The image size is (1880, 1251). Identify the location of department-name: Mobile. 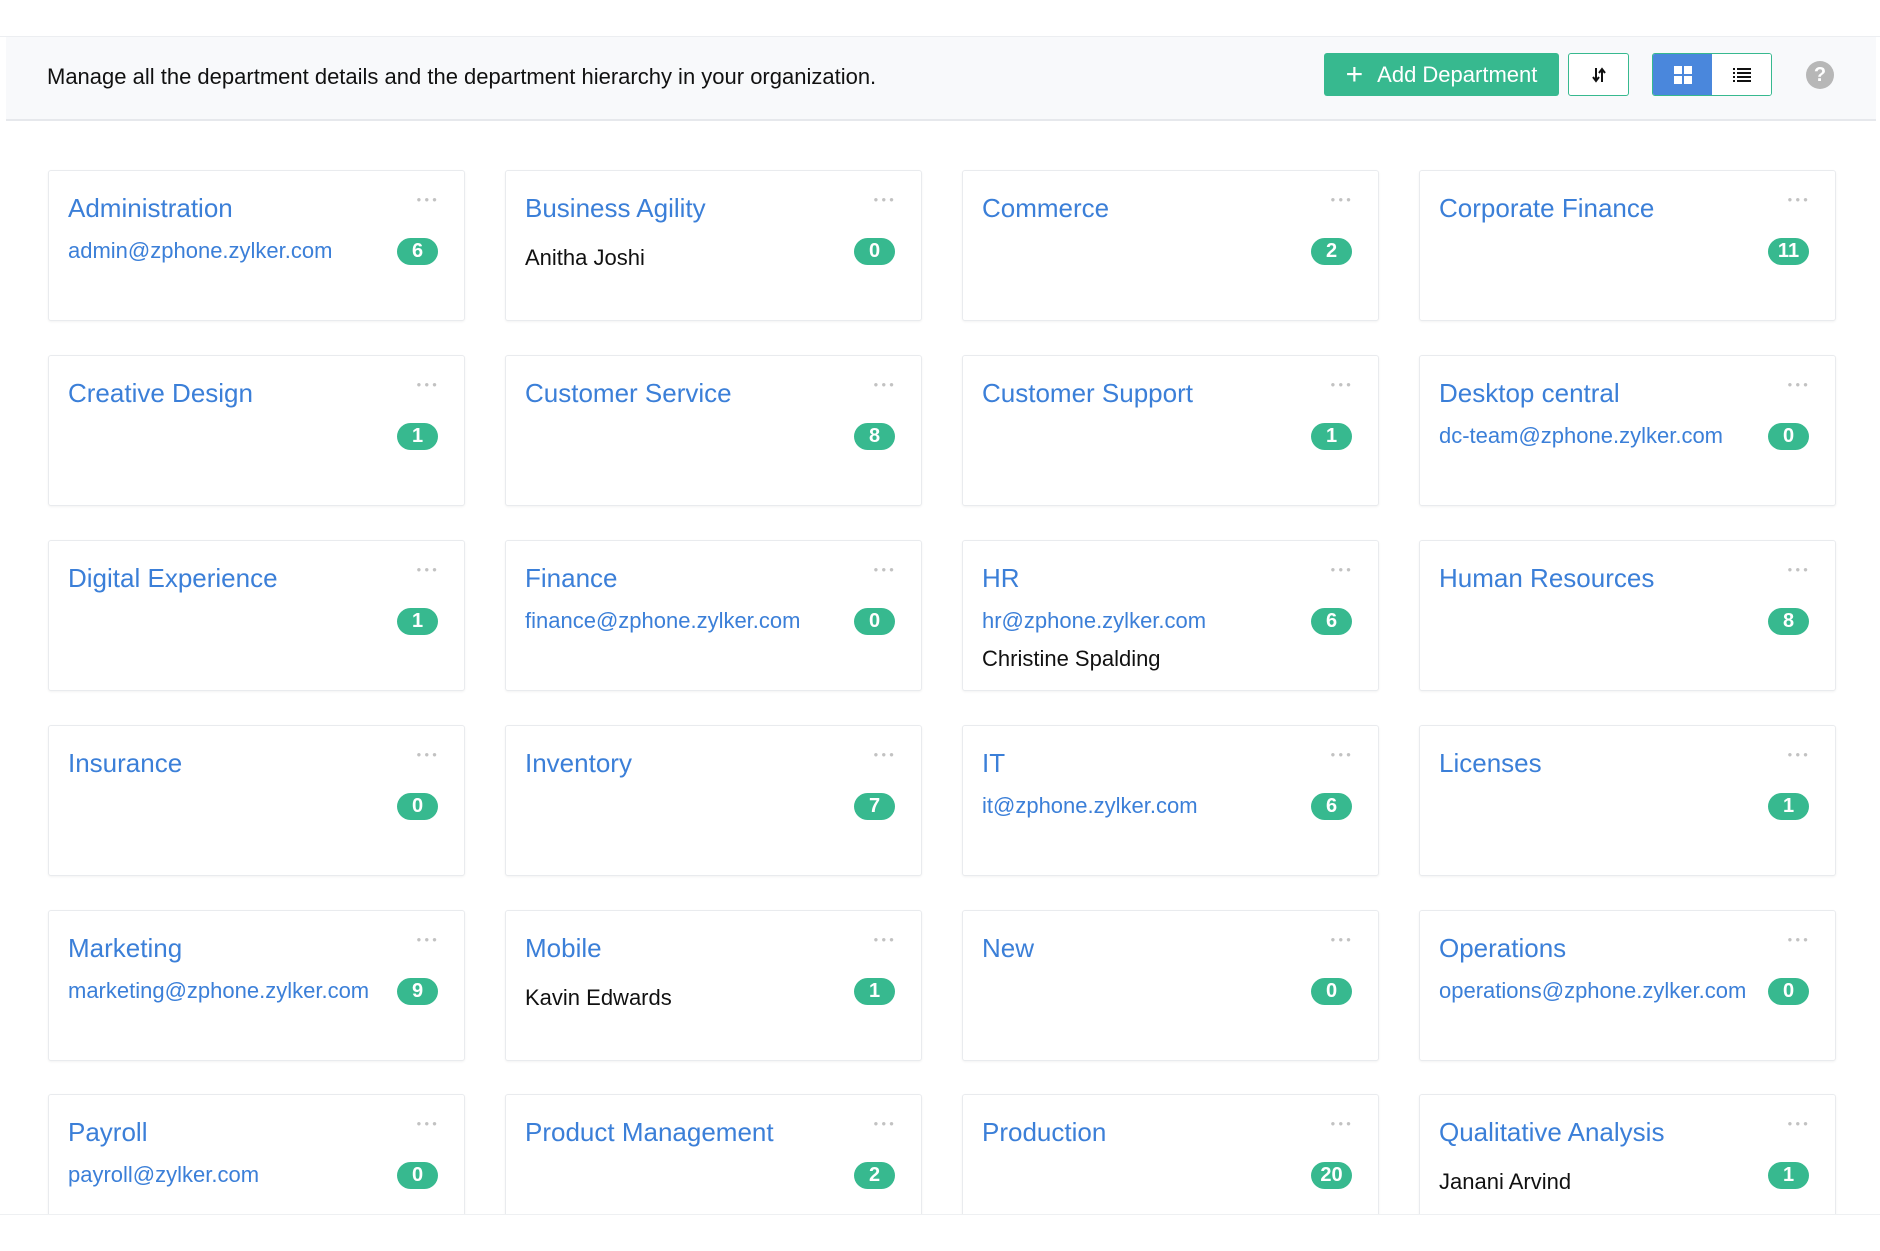
(563, 948).